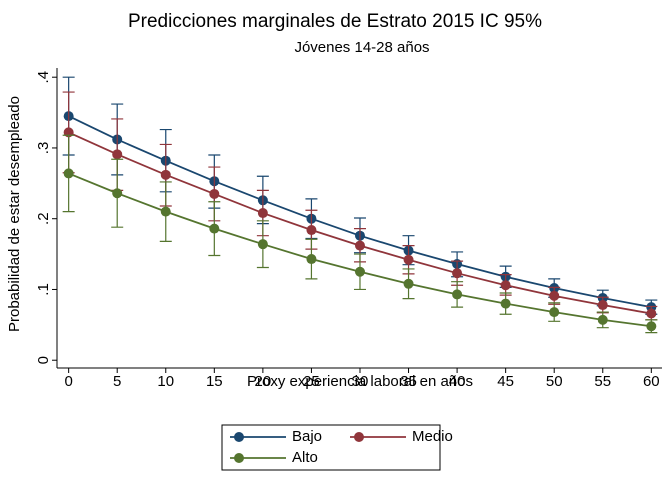 Image resolution: width=666 pixels, height=487 pixels. I want to click on x-tick-label: 0, so click(68, 381).